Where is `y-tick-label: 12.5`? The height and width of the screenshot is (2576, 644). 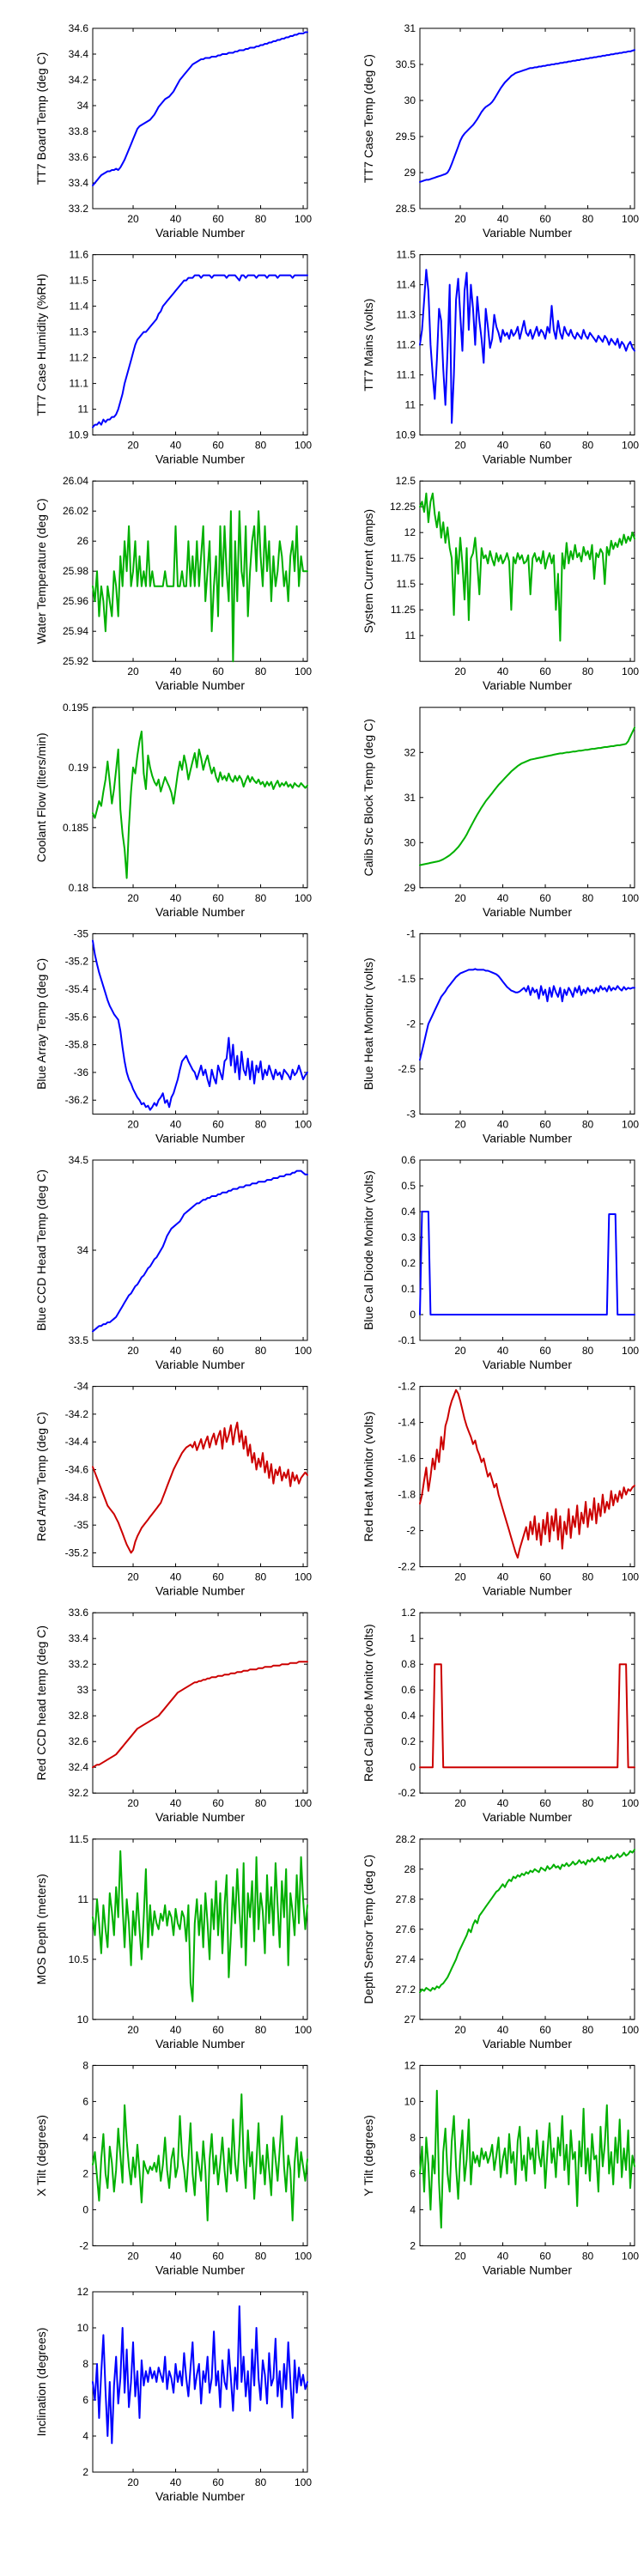 y-tick-label: 12.5 is located at coordinates (406, 481).